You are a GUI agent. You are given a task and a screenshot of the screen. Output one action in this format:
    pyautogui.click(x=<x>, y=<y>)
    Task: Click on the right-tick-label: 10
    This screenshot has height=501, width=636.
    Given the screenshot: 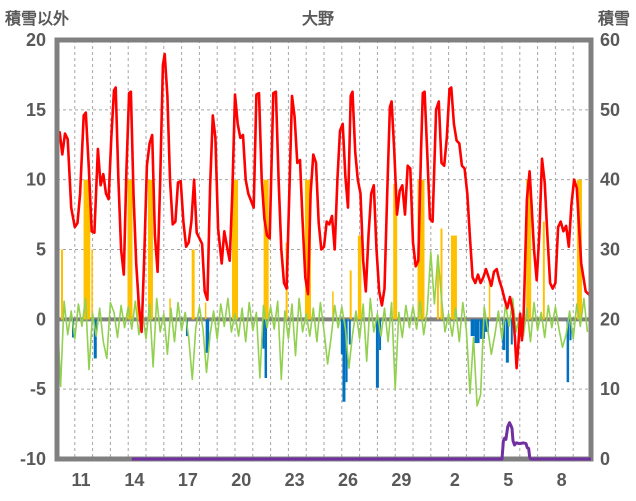 What is the action you would take?
    pyautogui.click(x=610, y=389)
    